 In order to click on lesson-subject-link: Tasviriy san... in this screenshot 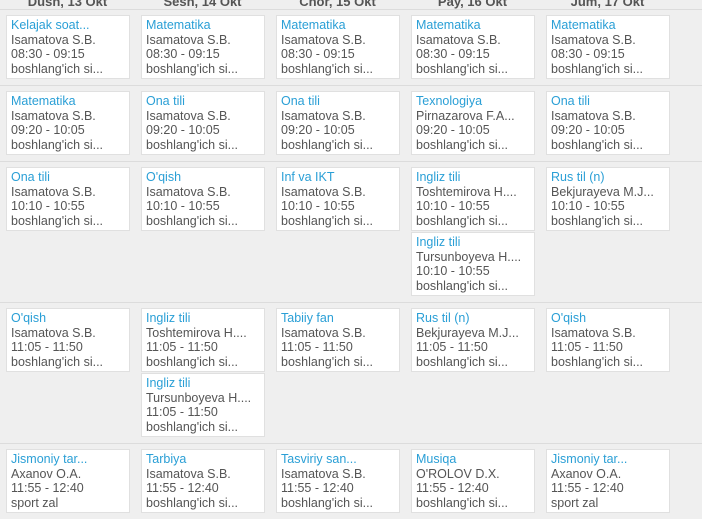, I will do `click(319, 459)`.